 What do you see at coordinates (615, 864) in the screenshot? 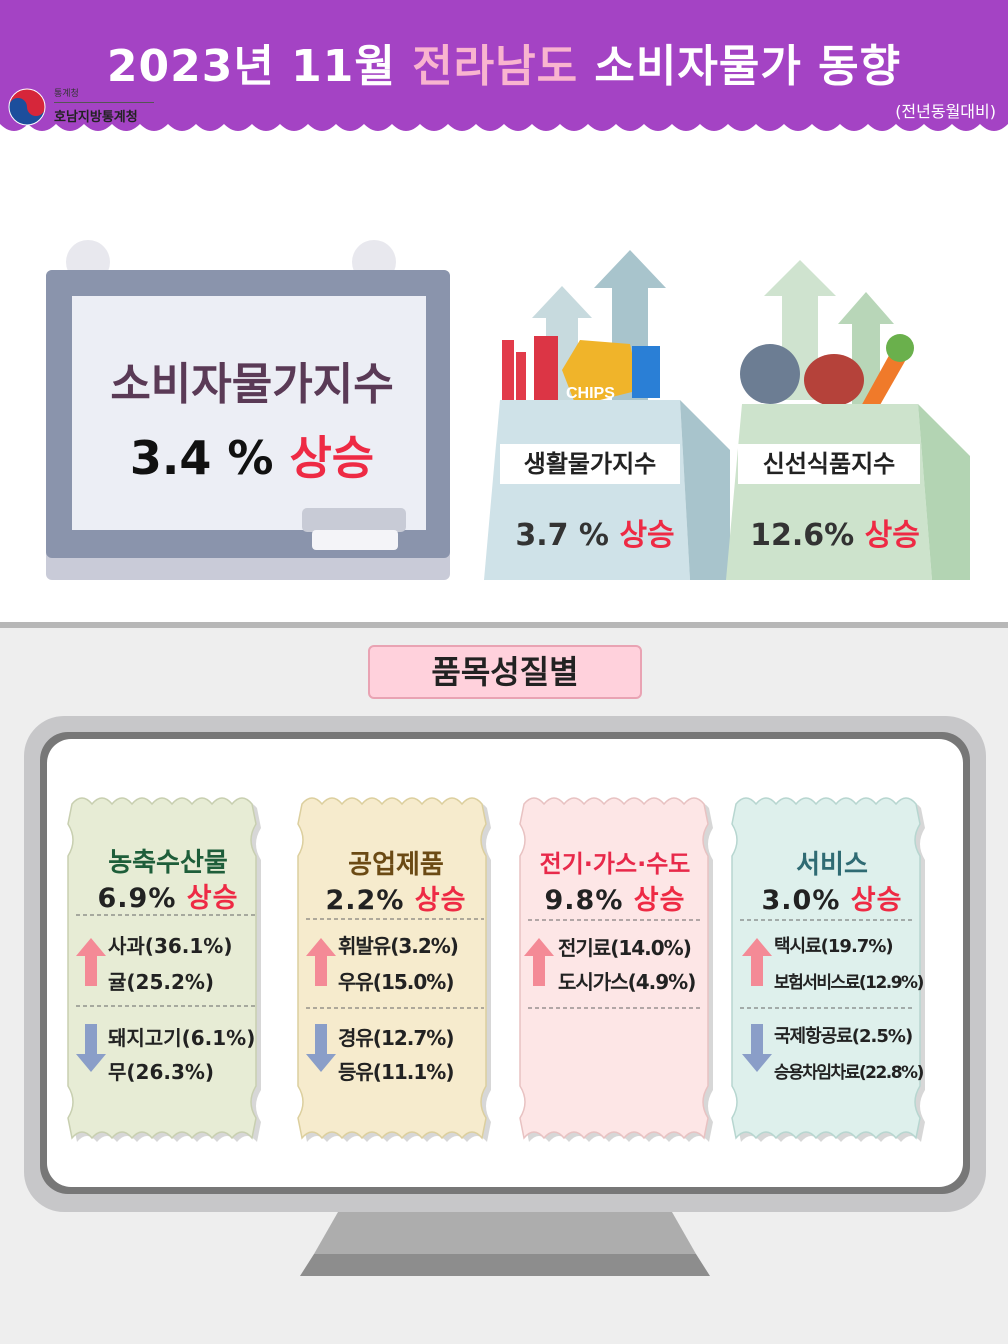
I see `category-name: 전기·가스·수도` at bounding box center [615, 864].